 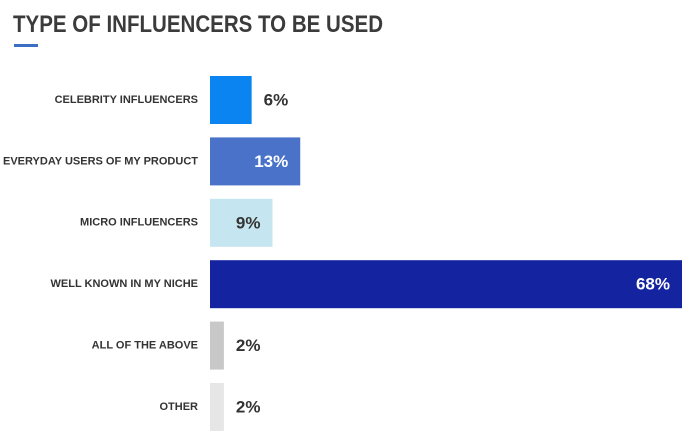 I want to click on value-label: 68%, so click(x=653, y=284).